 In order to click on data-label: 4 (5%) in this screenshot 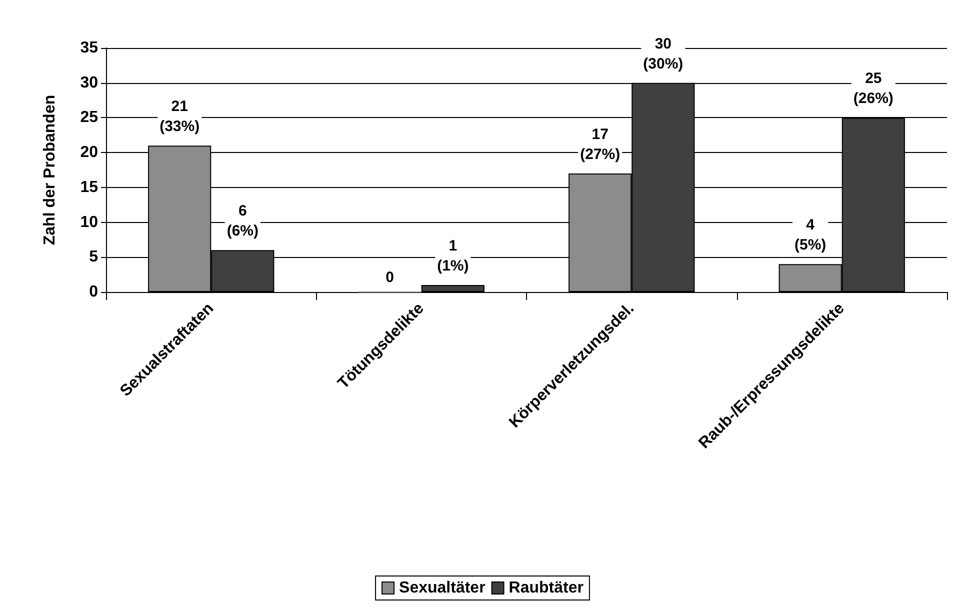, I will do `click(810, 235)`.